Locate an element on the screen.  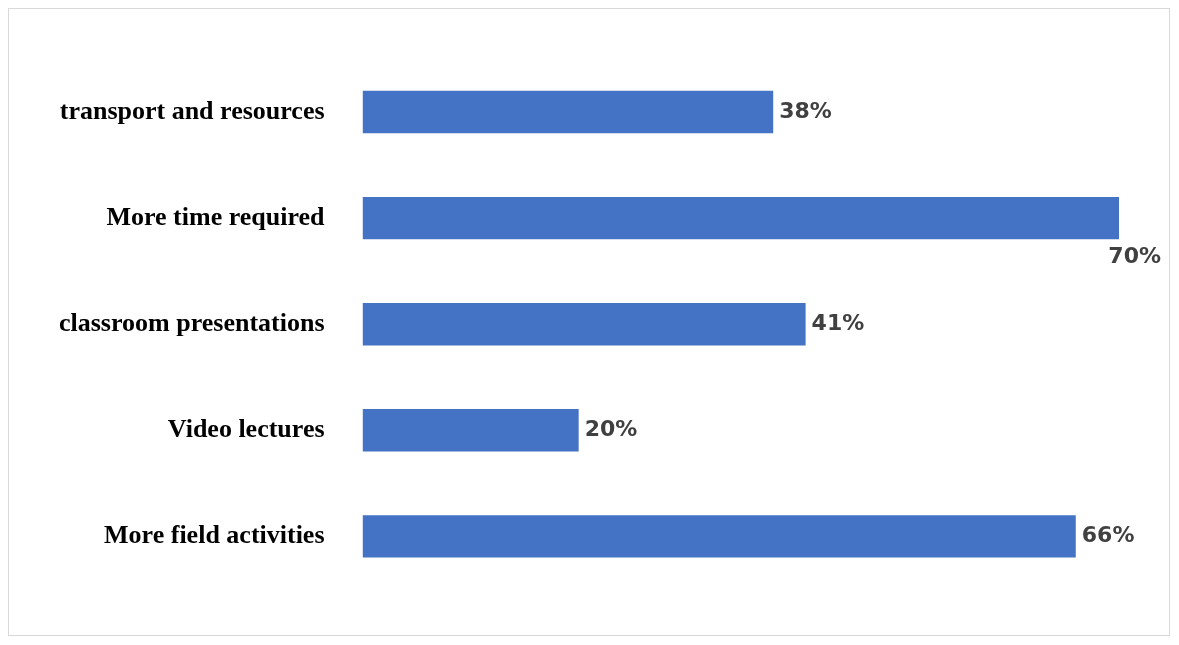
y-tick-label: Video lectures is located at coordinates (246, 428).